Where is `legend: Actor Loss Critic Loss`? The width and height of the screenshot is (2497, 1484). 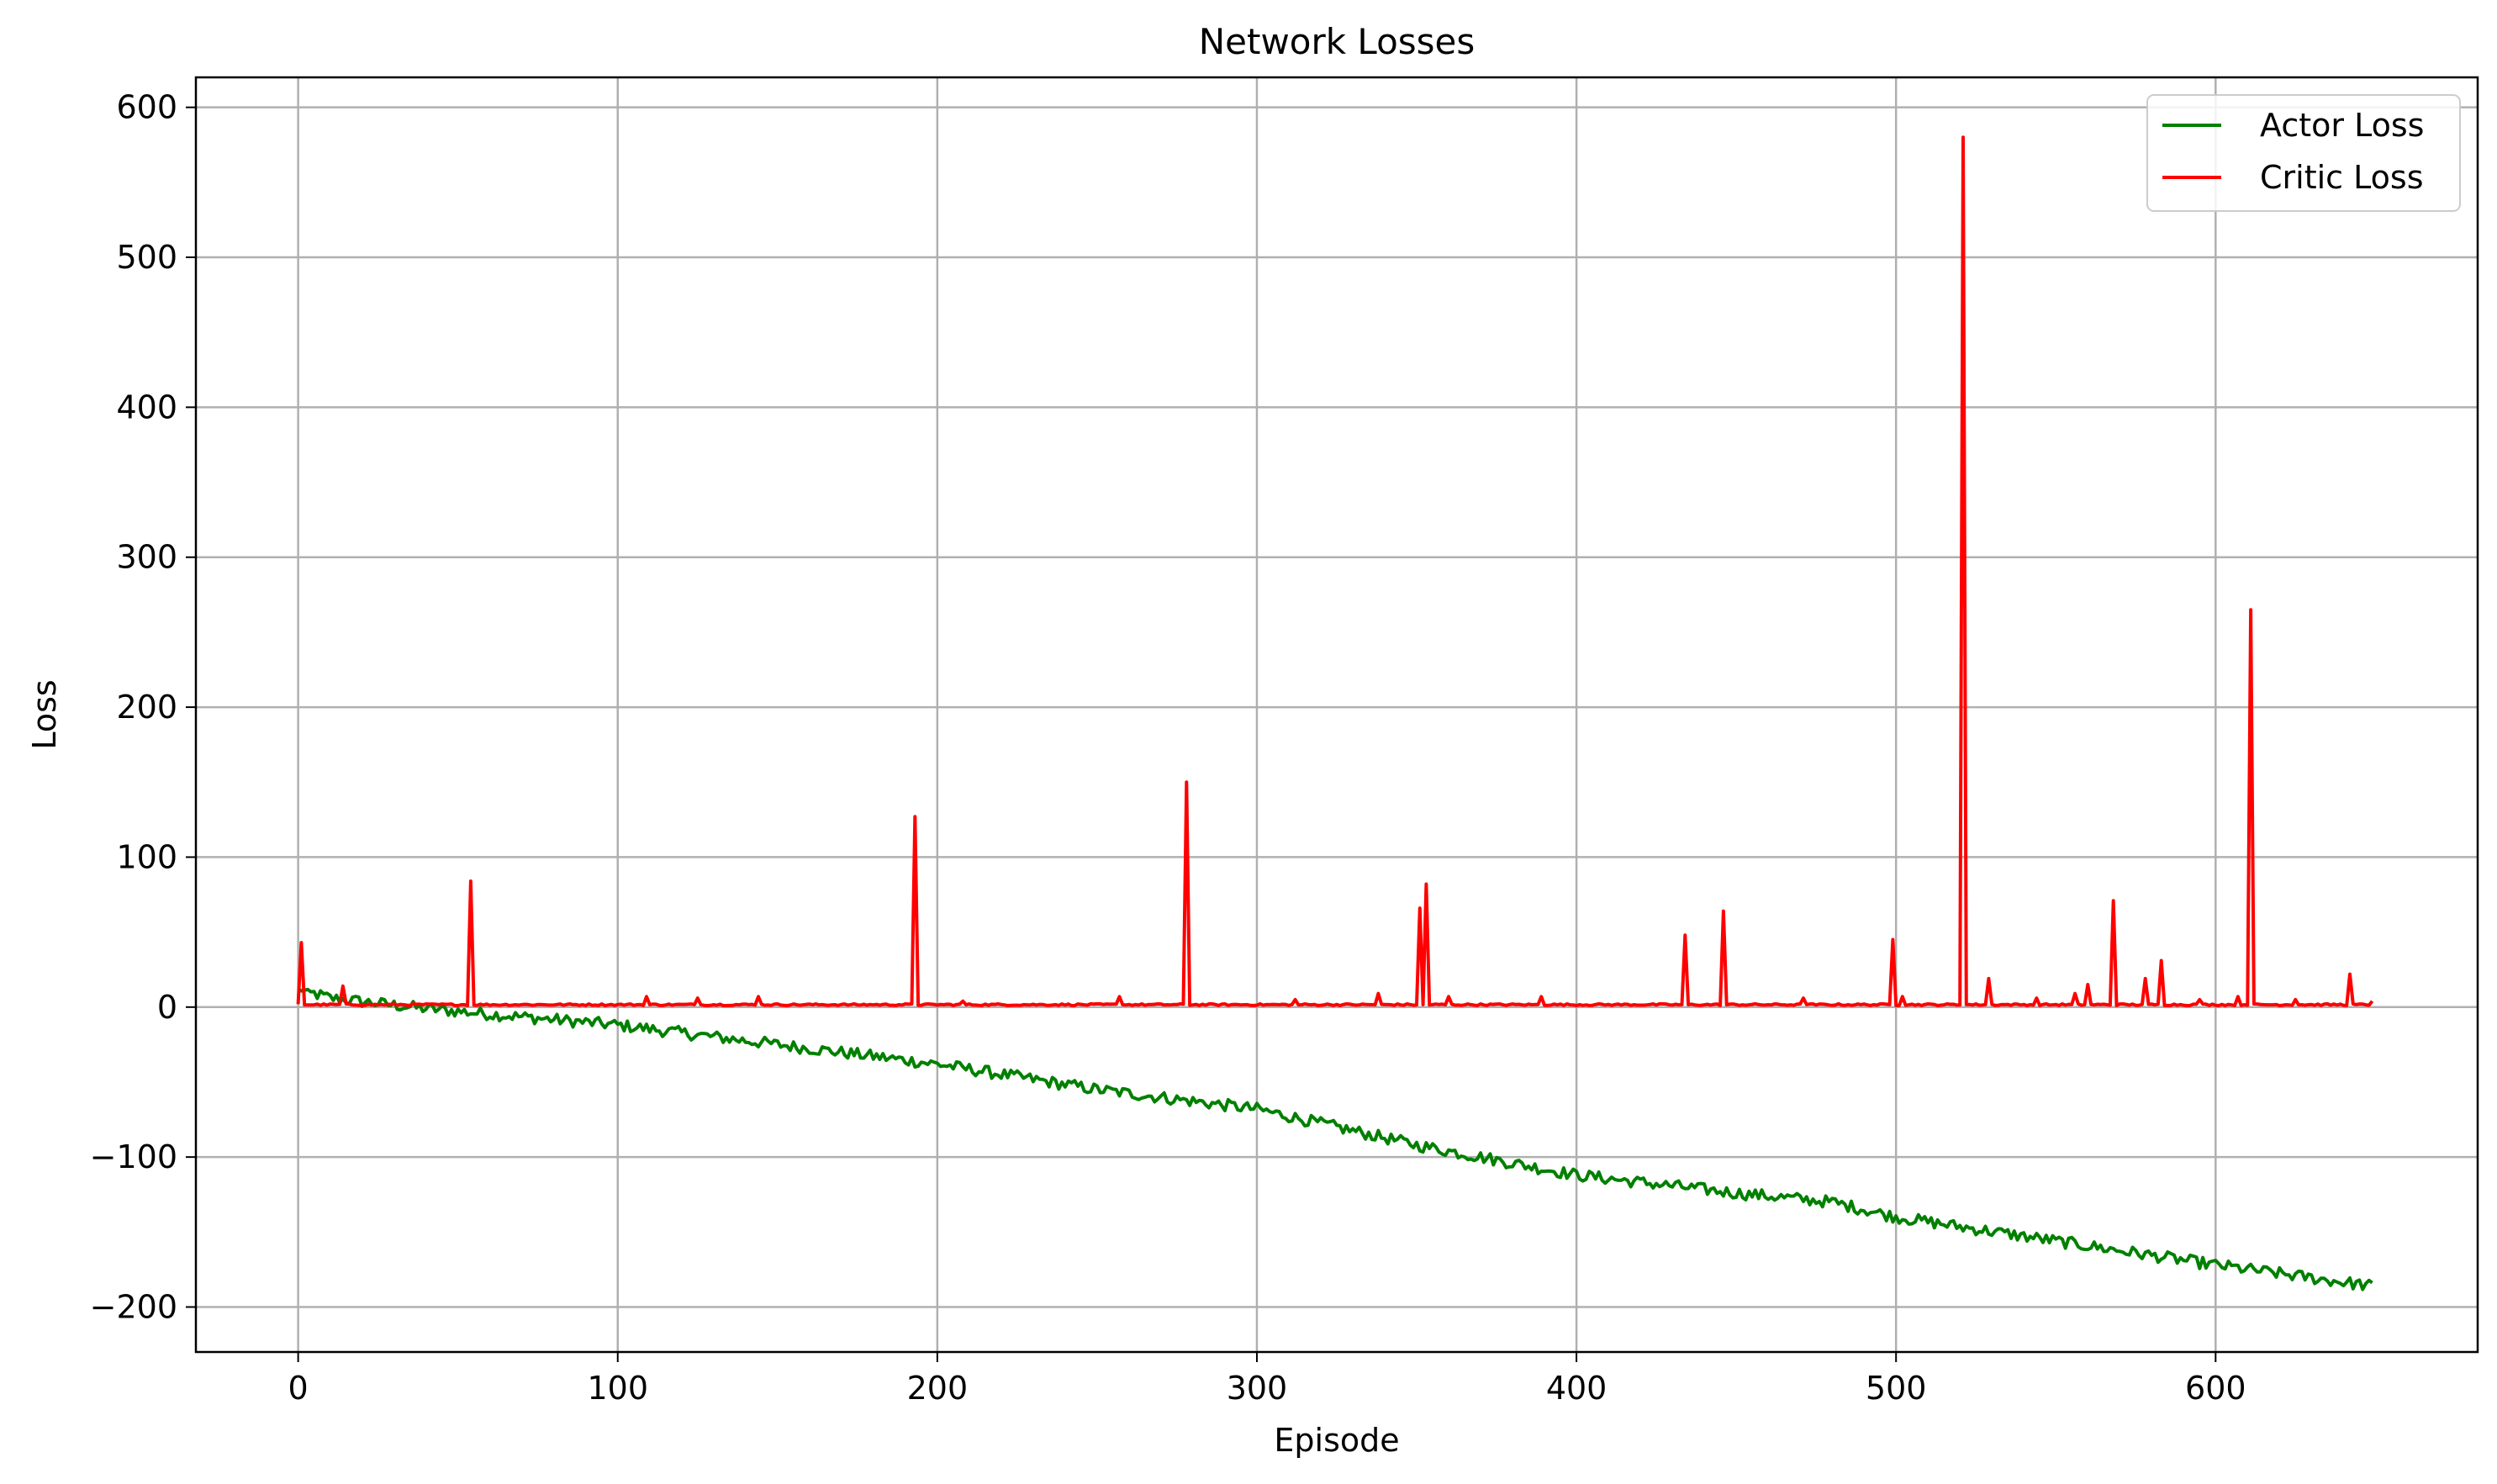
legend: Actor Loss Critic Loss is located at coordinates (2303, 153).